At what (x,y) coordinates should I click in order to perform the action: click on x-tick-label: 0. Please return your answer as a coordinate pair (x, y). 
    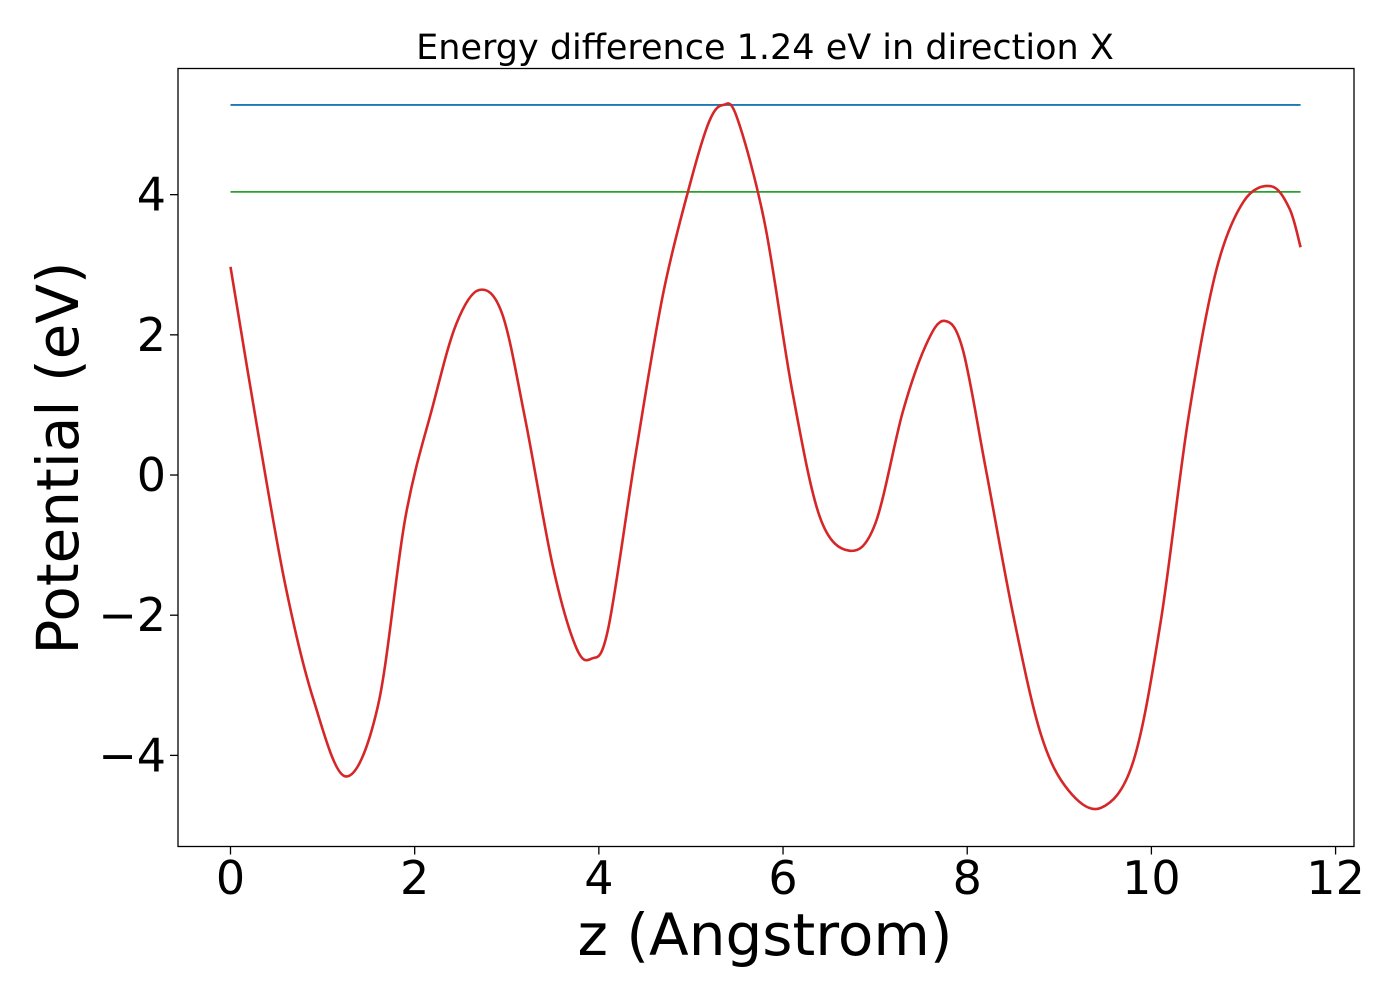
    Looking at the image, I should click on (230, 878).